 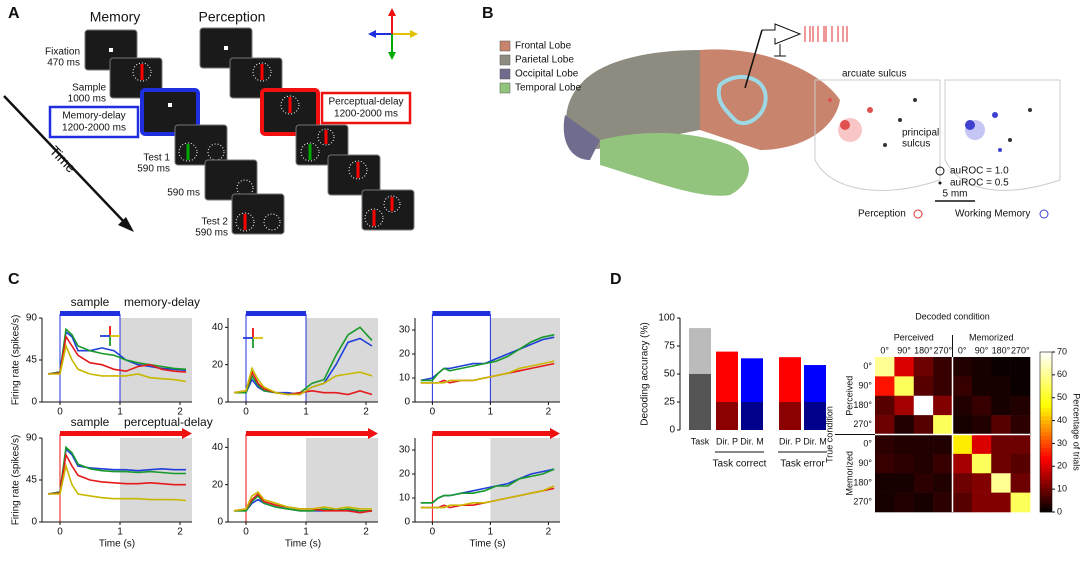 I want to click on colorbar-tick-label: 20, so click(x=1062, y=466).